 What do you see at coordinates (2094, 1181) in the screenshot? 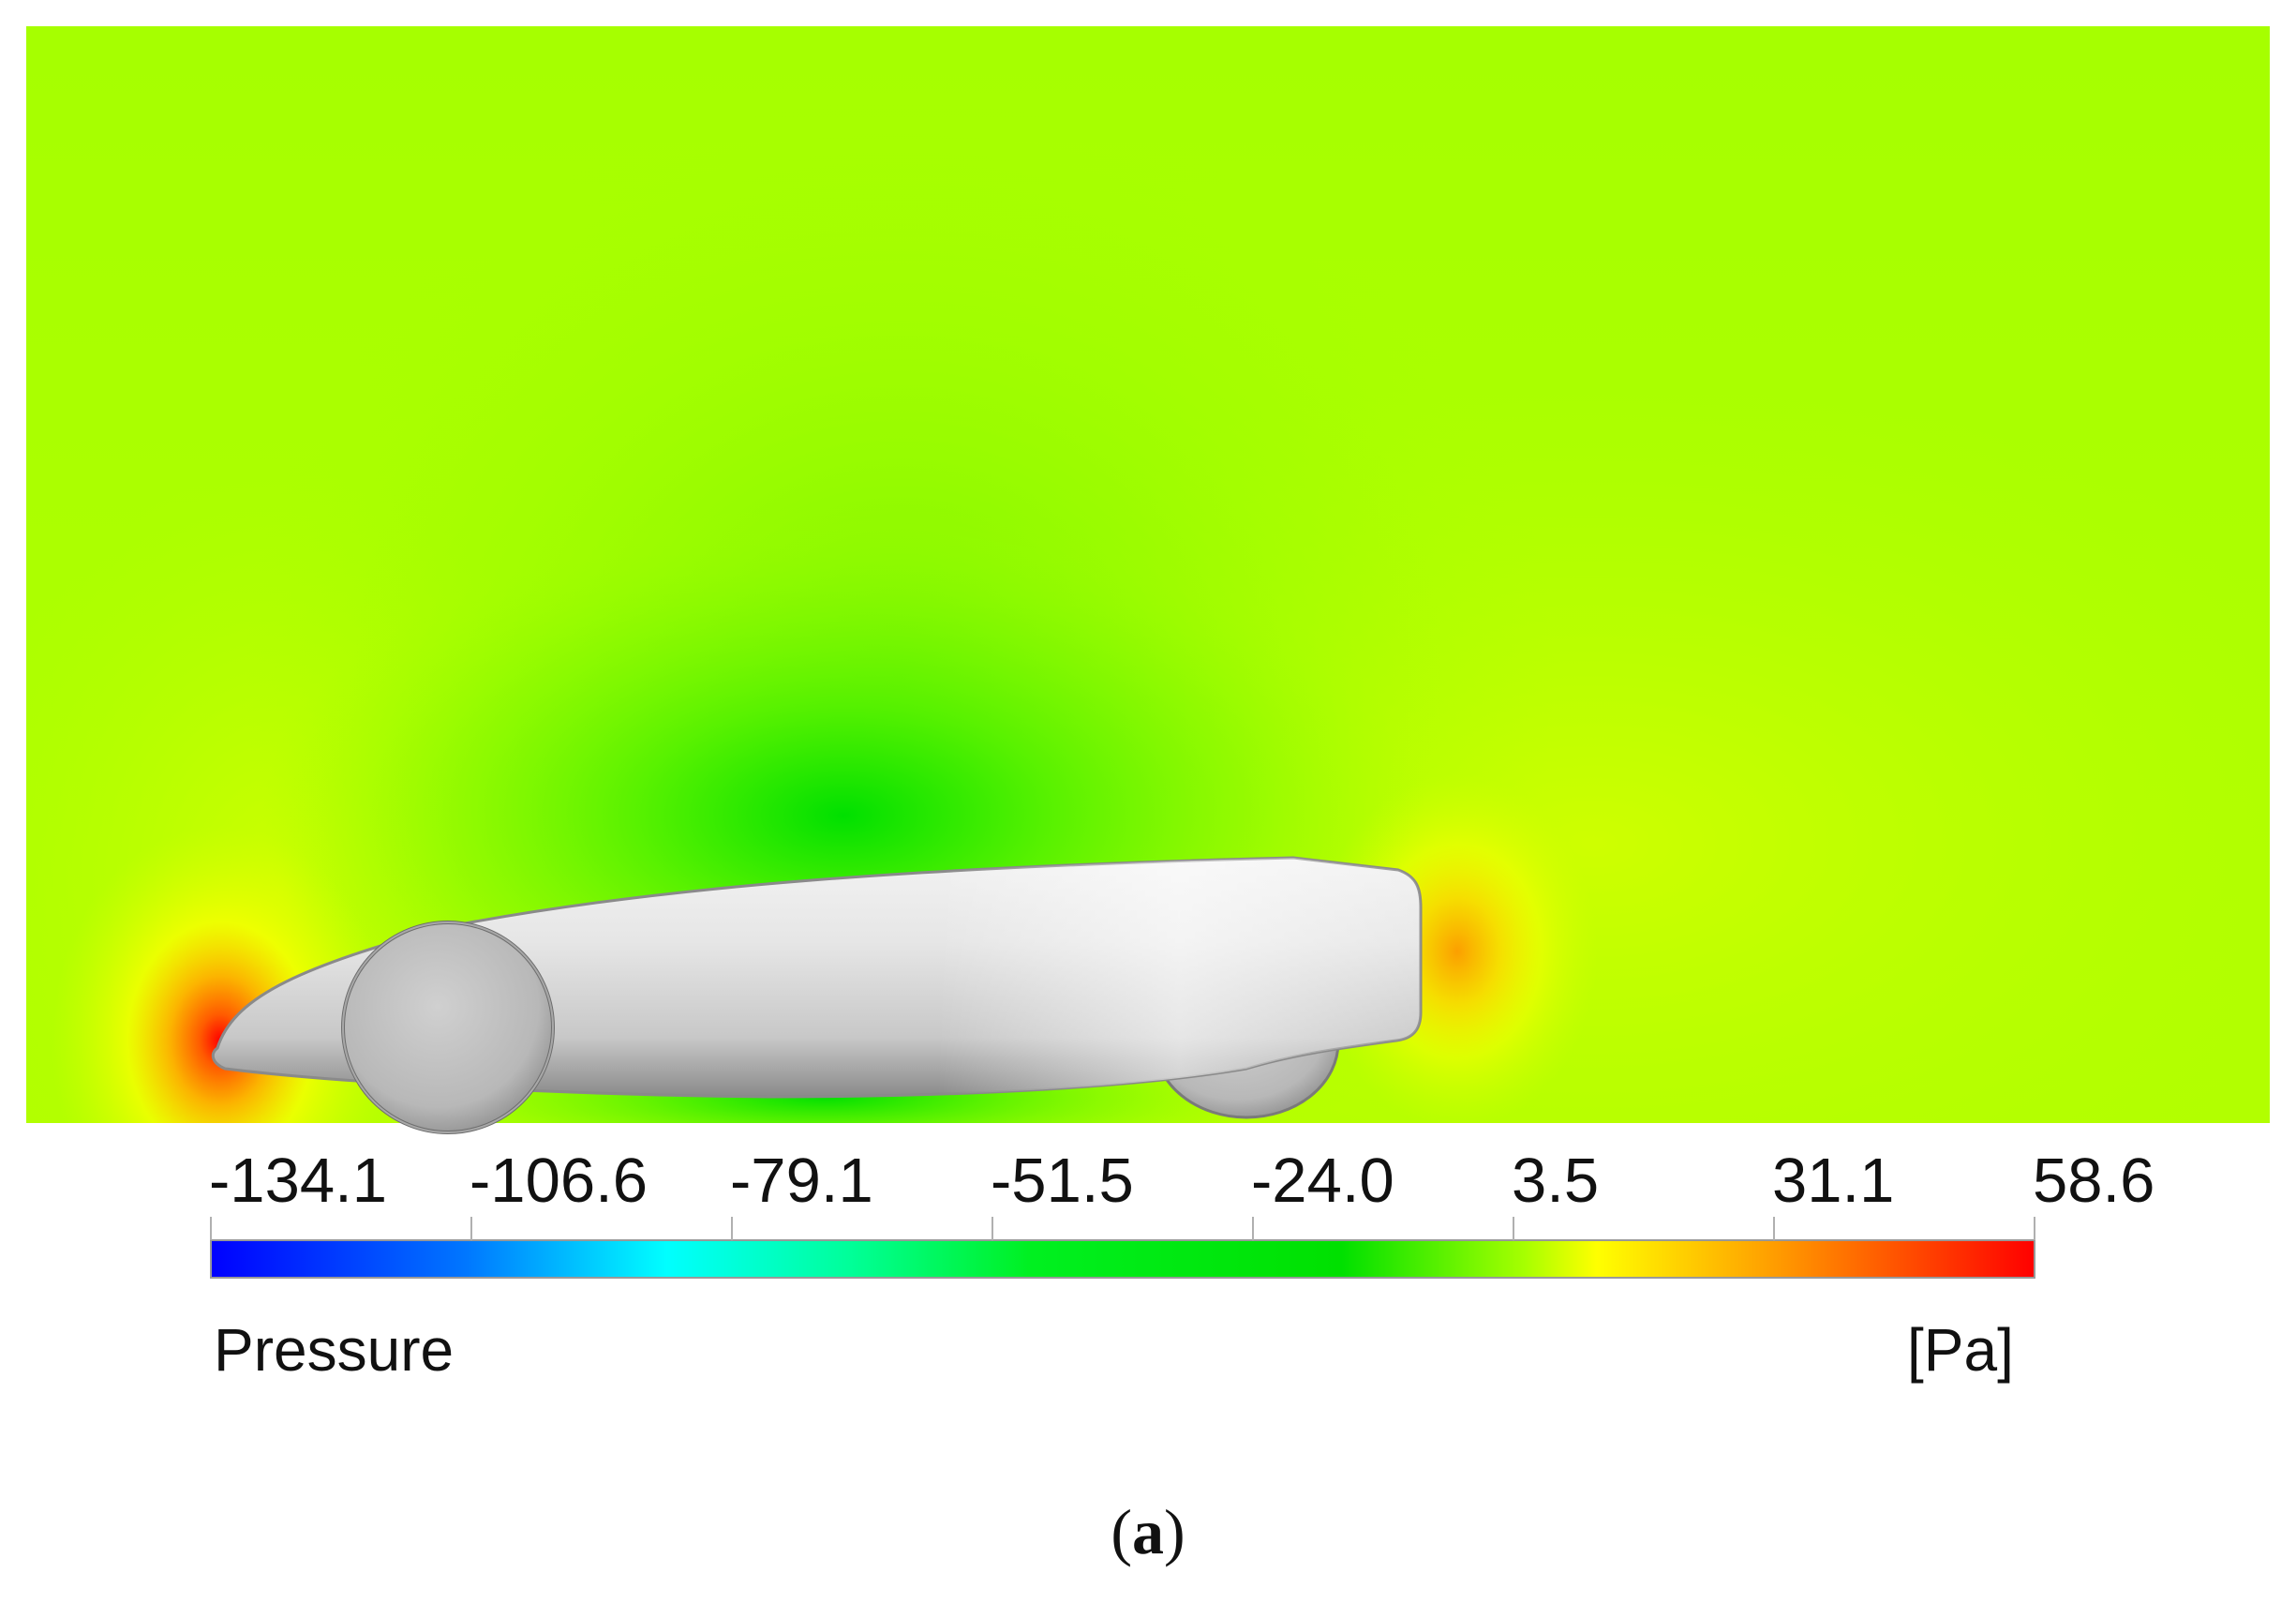
I see `colorbar-tick-label: 58.6` at bounding box center [2094, 1181].